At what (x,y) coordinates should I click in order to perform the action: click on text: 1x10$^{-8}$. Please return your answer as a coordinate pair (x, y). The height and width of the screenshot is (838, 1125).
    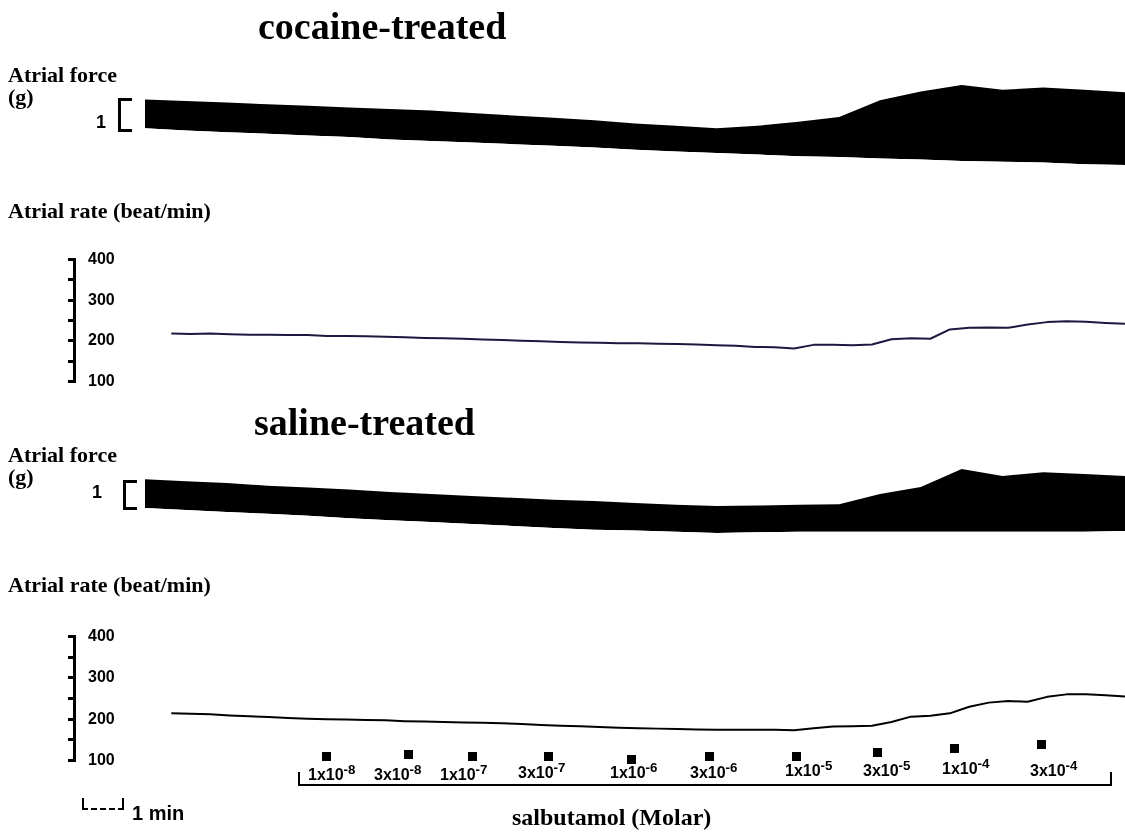
    Looking at the image, I should click on (332, 773).